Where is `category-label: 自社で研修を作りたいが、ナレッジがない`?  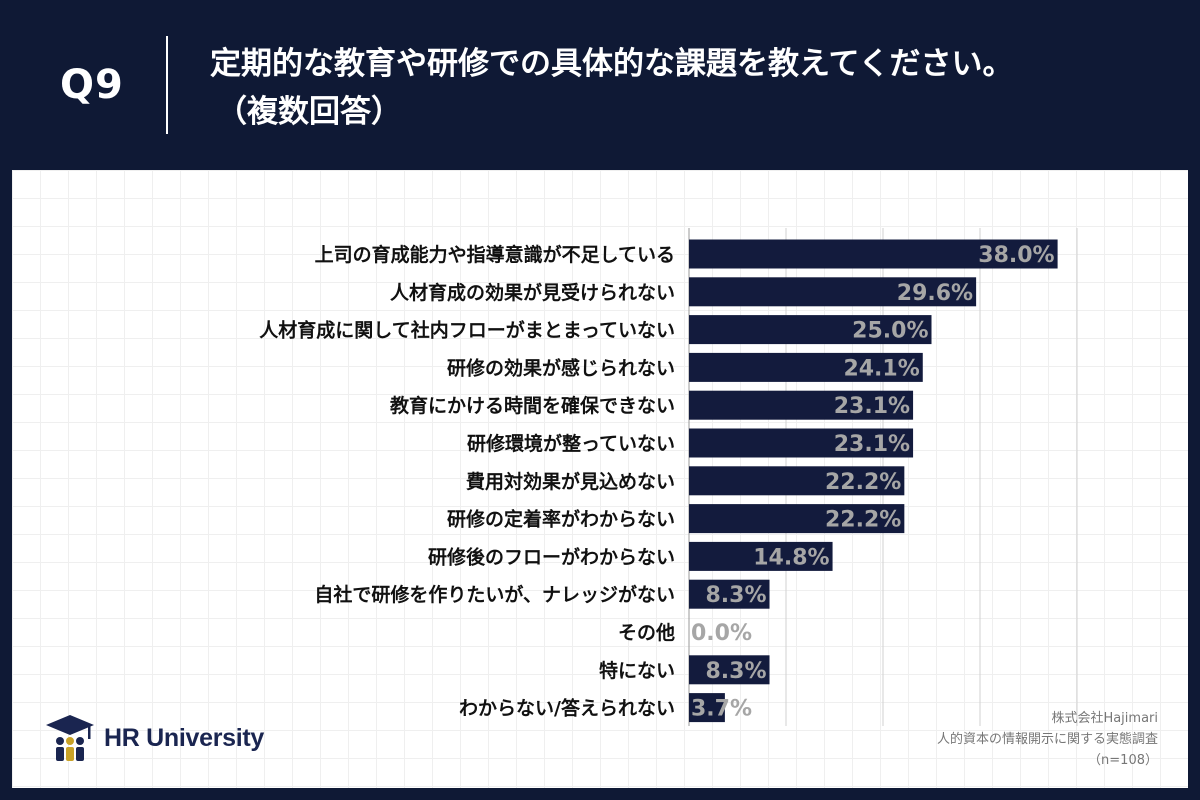
category-label: 自社で研修を作りたいが、ナレッジがない is located at coordinates (494, 594).